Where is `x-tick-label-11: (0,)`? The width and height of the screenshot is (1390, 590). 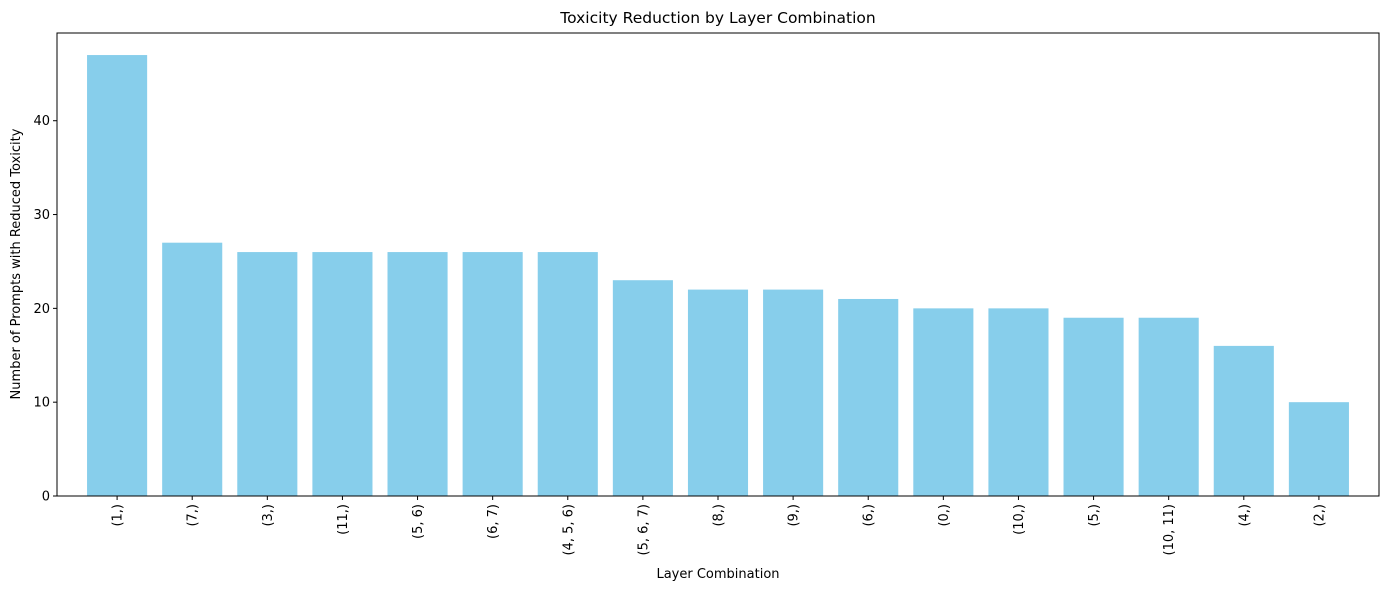
x-tick-label-11: (0,) is located at coordinates (944, 515).